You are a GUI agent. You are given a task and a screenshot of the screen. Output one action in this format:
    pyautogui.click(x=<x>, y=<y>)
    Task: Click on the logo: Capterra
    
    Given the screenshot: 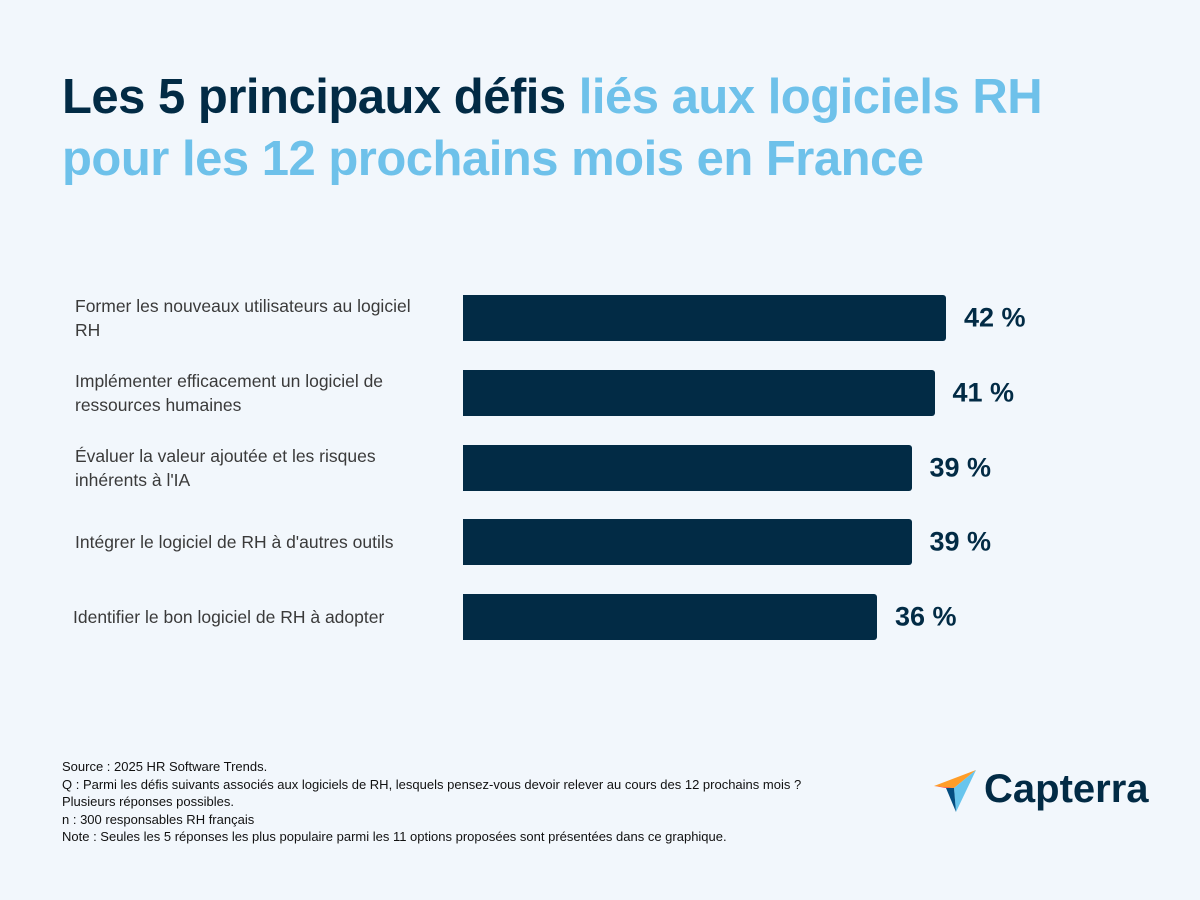 What is the action you would take?
    pyautogui.click(x=1040, y=789)
    